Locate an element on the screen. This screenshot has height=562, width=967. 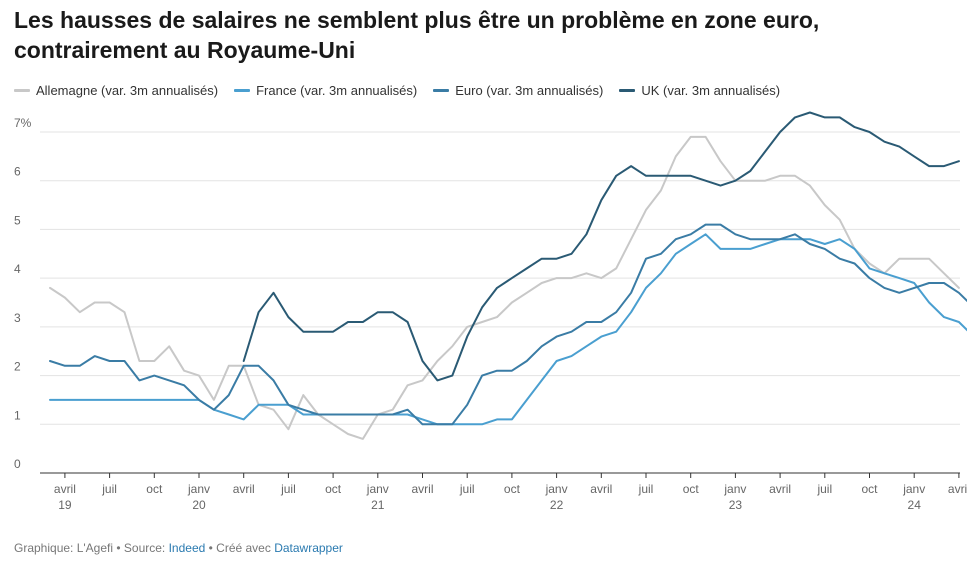
y-tick-label: 1 is located at coordinates (17, 415).